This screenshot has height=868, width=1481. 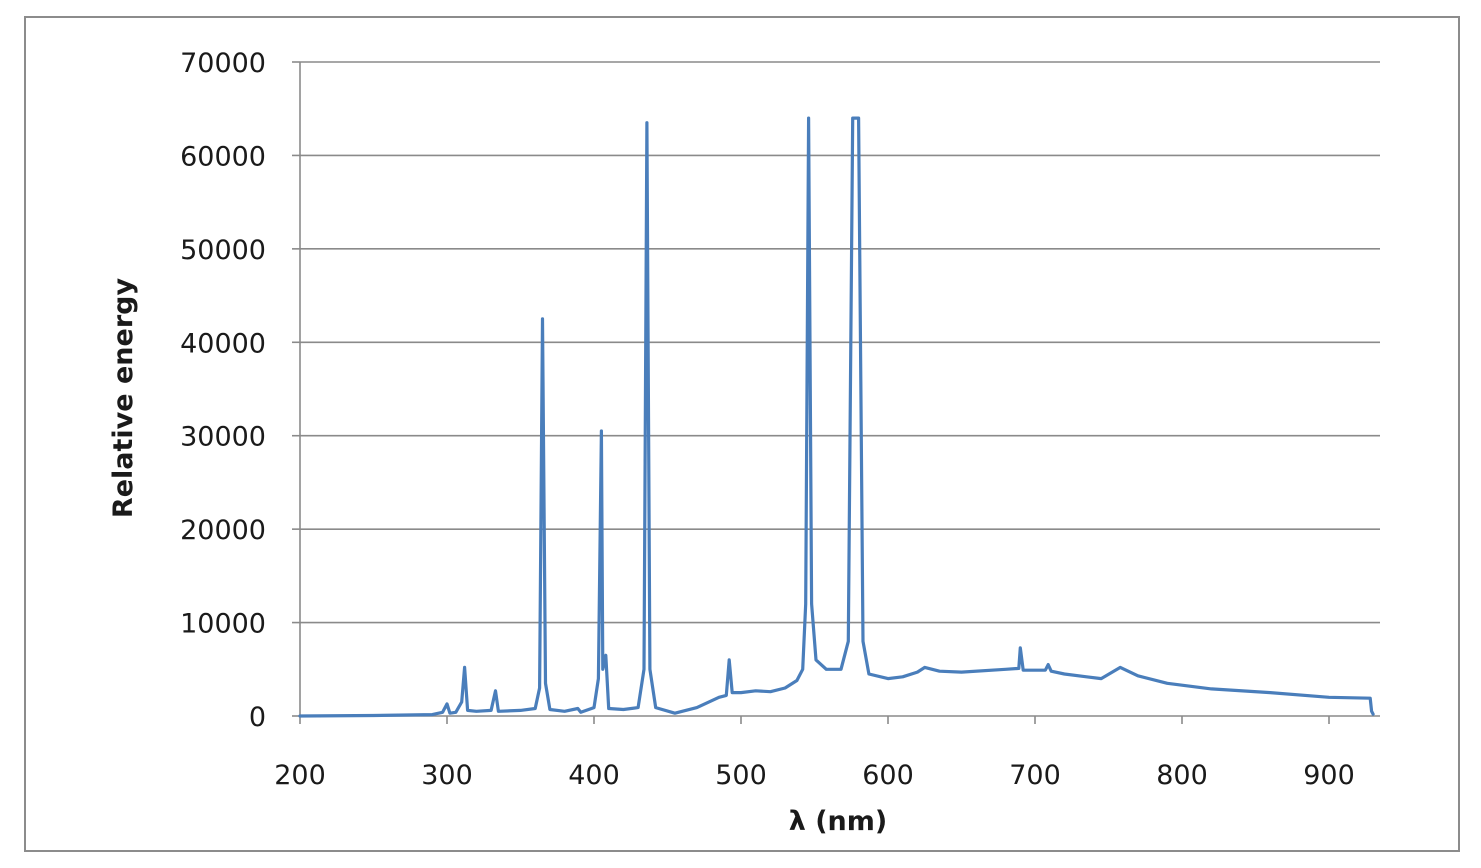 What do you see at coordinates (223, 63) in the screenshot?
I see `y-tick-label: 70000` at bounding box center [223, 63].